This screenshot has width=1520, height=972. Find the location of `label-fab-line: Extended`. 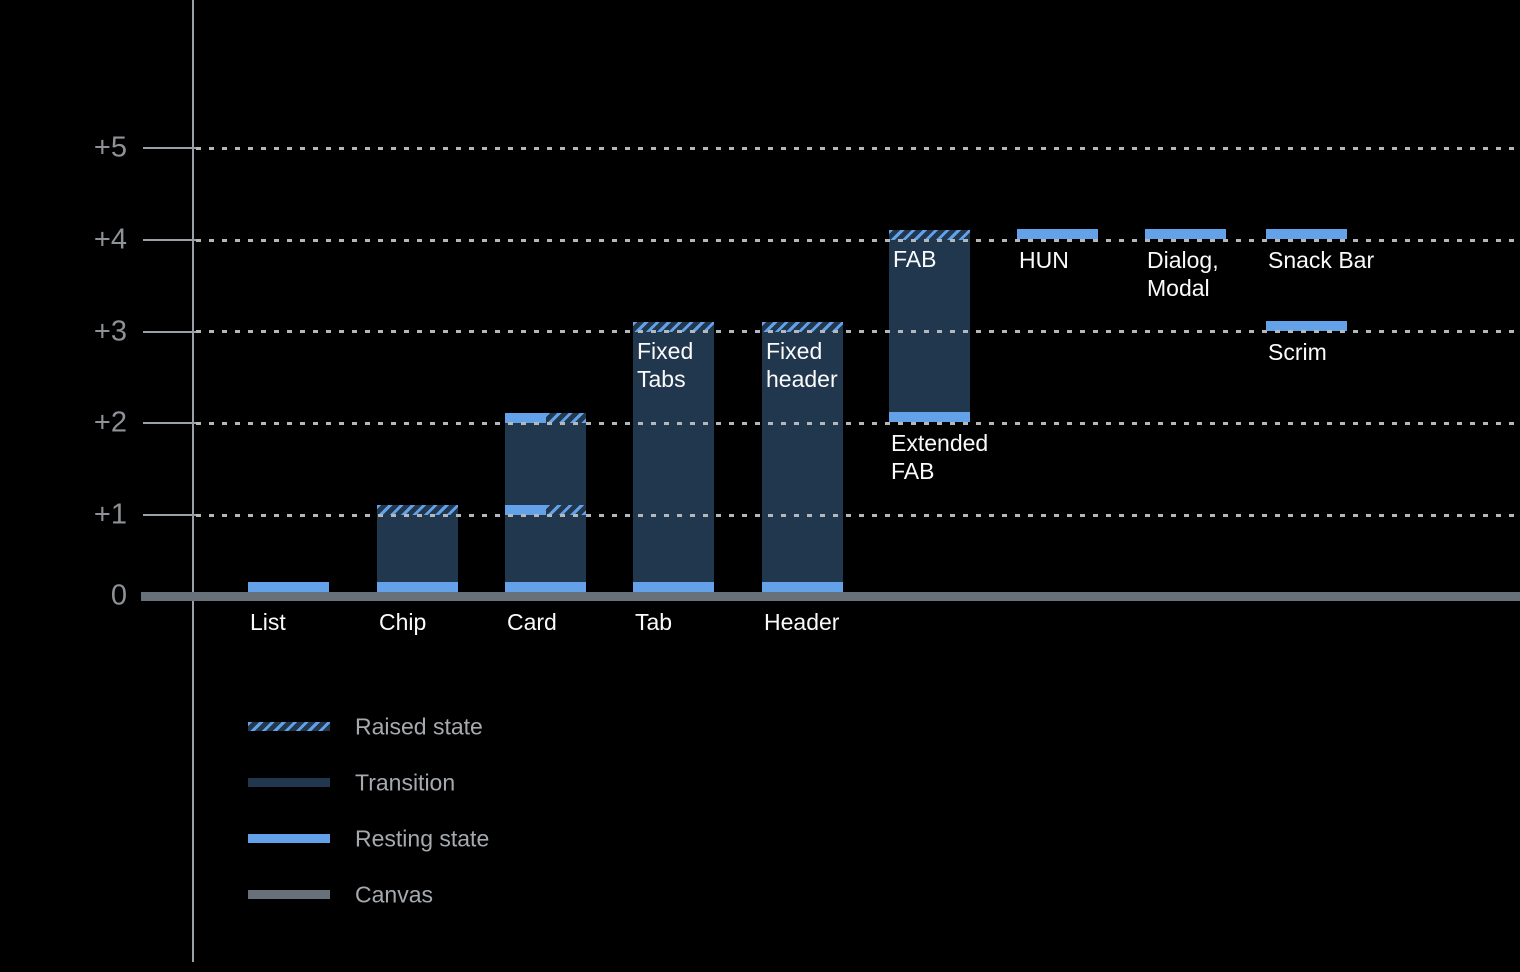

label-fab-line: Extended is located at coordinates (940, 443).